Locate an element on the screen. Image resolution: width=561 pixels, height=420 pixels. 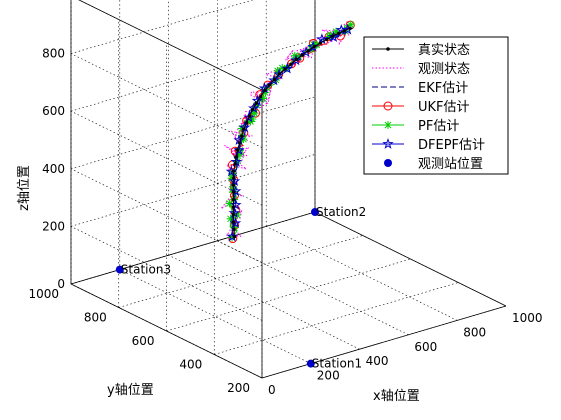
x-tick-label: 200 is located at coordinates (328, 376).